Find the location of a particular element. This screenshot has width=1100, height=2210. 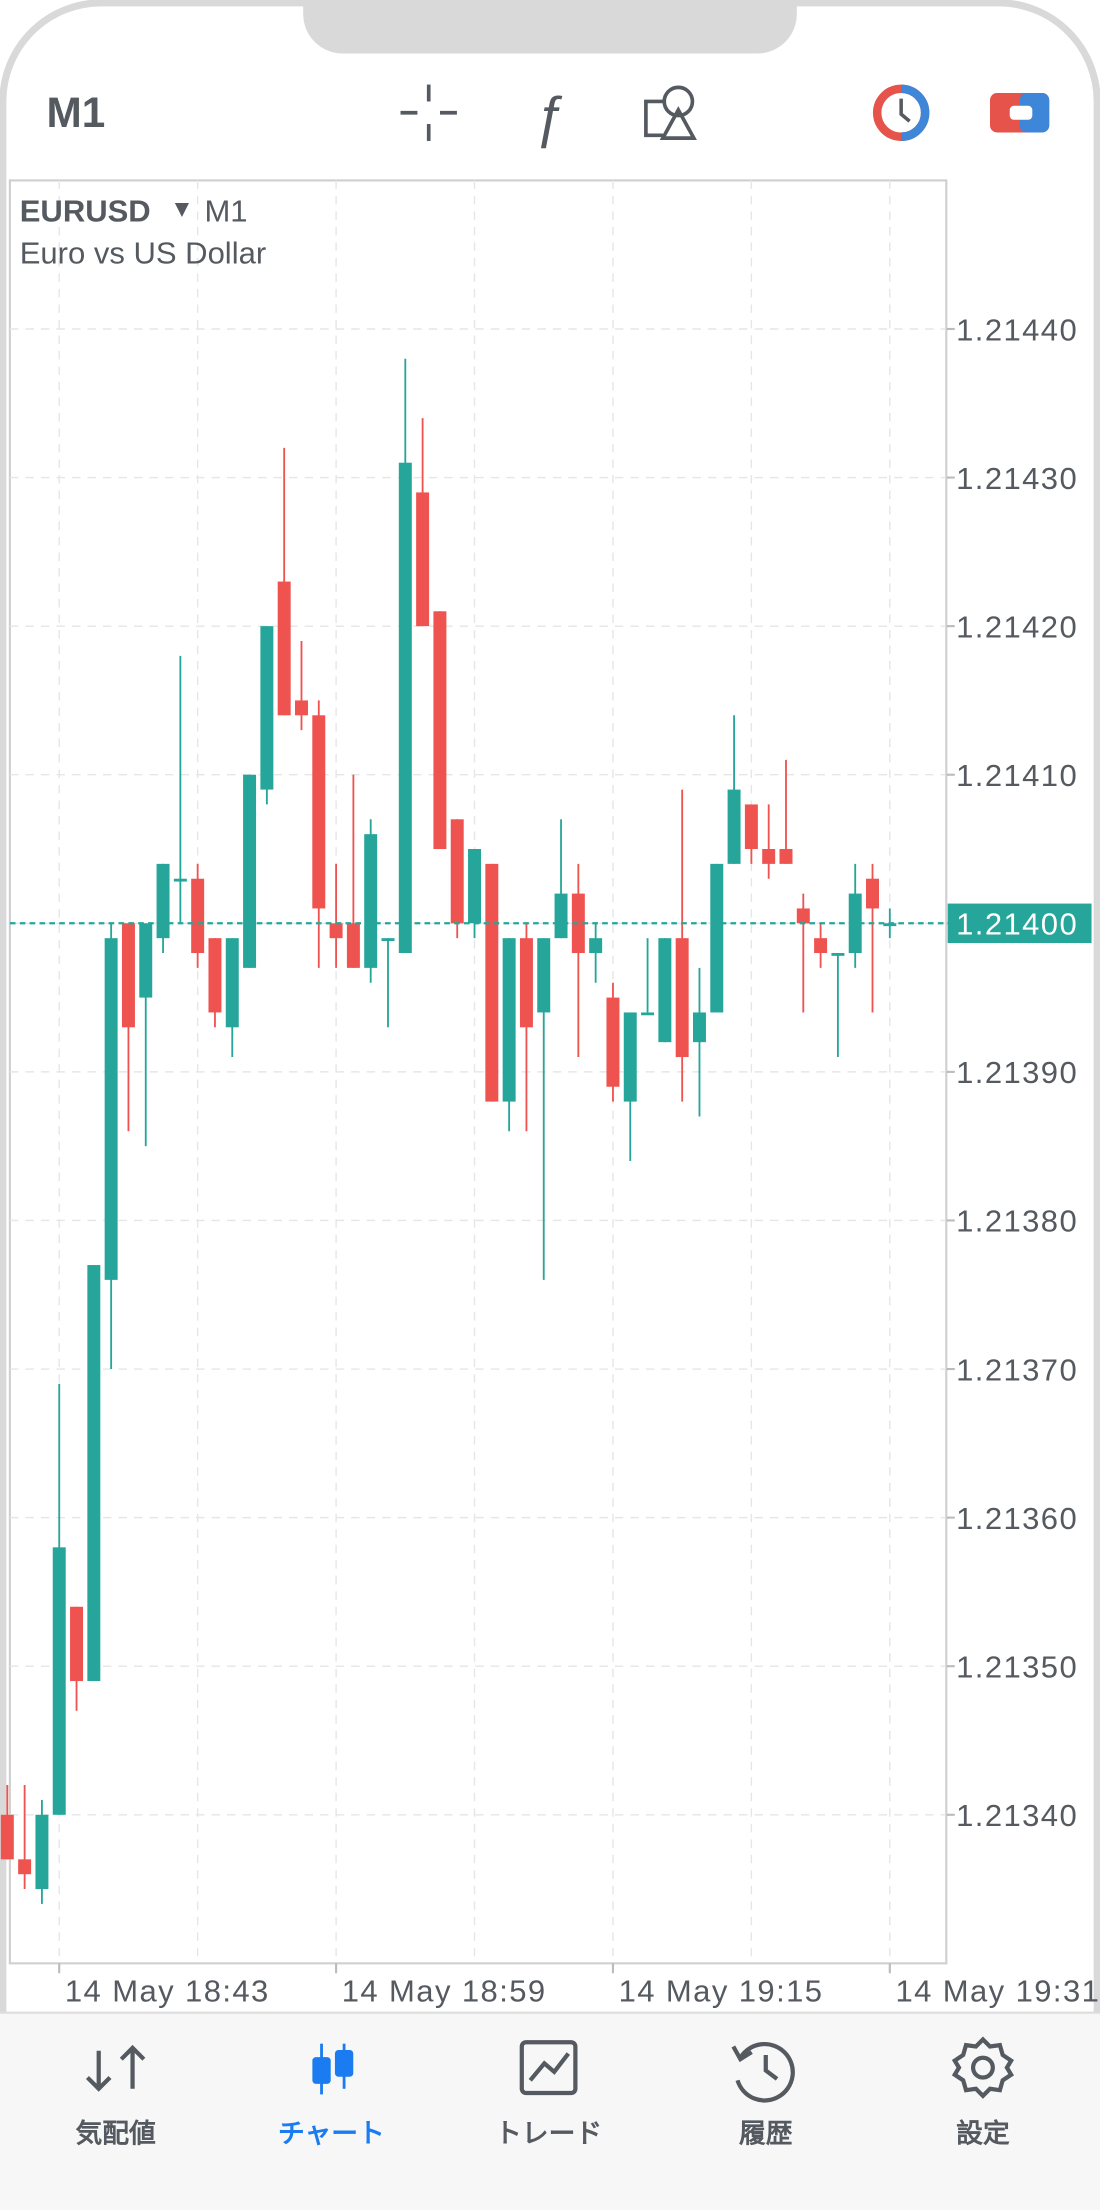

chart-icon is located at coordinates (333, 2069).